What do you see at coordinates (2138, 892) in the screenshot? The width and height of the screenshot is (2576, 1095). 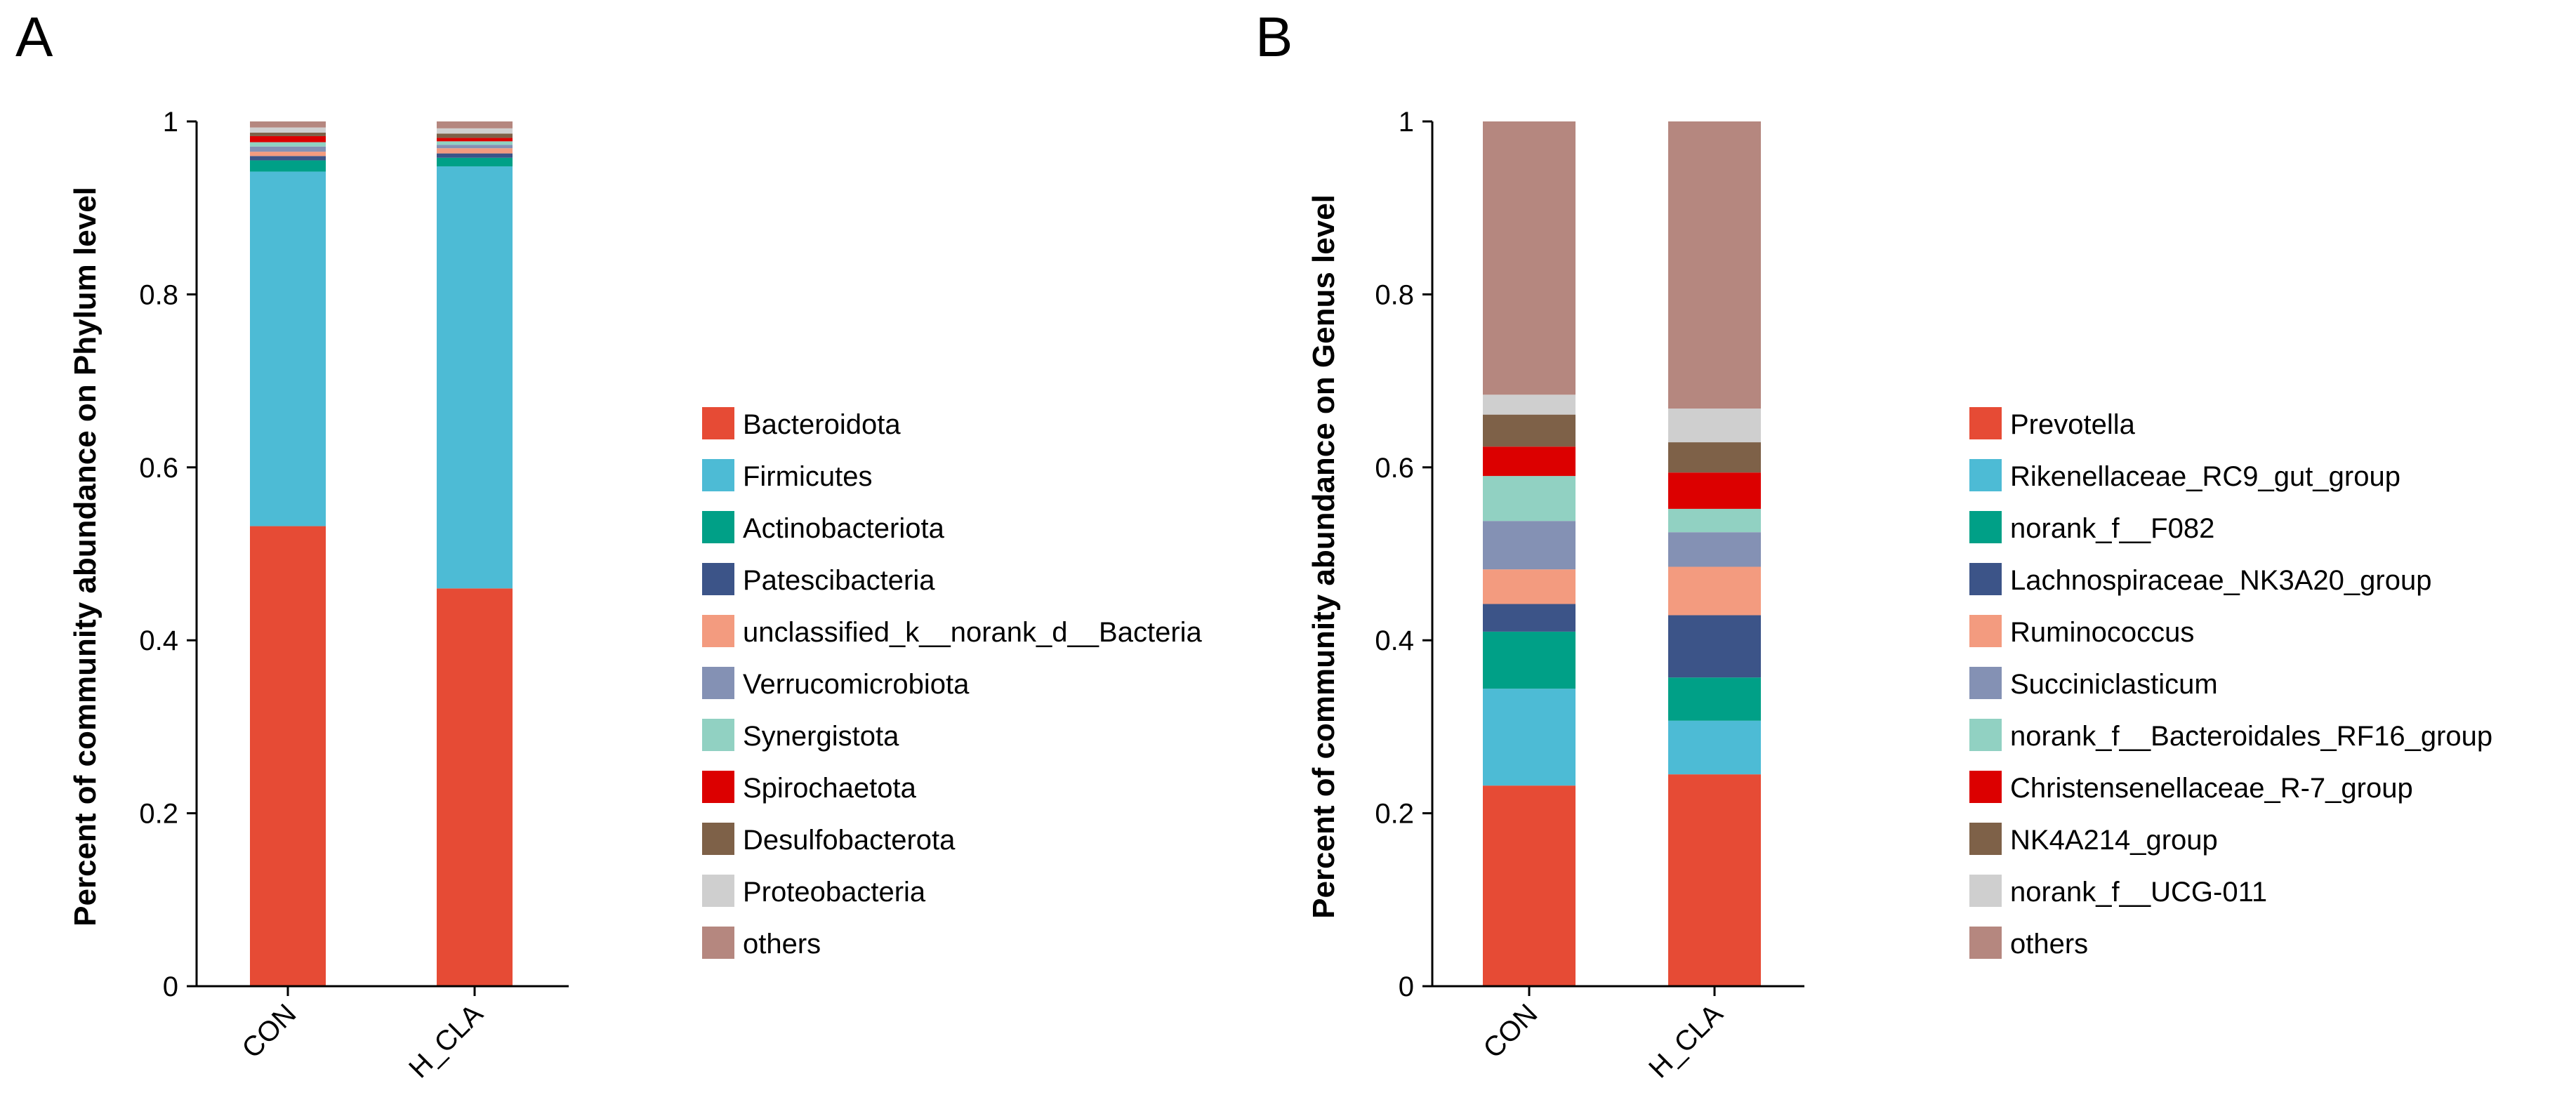 I see `legend-label: norank_f__UCG-011` at bounding box center [2138, 892].